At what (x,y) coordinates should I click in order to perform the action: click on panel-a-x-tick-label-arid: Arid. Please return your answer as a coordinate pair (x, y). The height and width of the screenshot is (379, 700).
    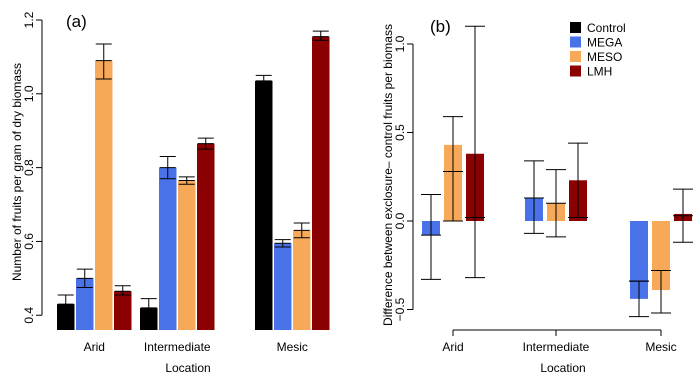
    Looking at the image, I should click on (94, 347).